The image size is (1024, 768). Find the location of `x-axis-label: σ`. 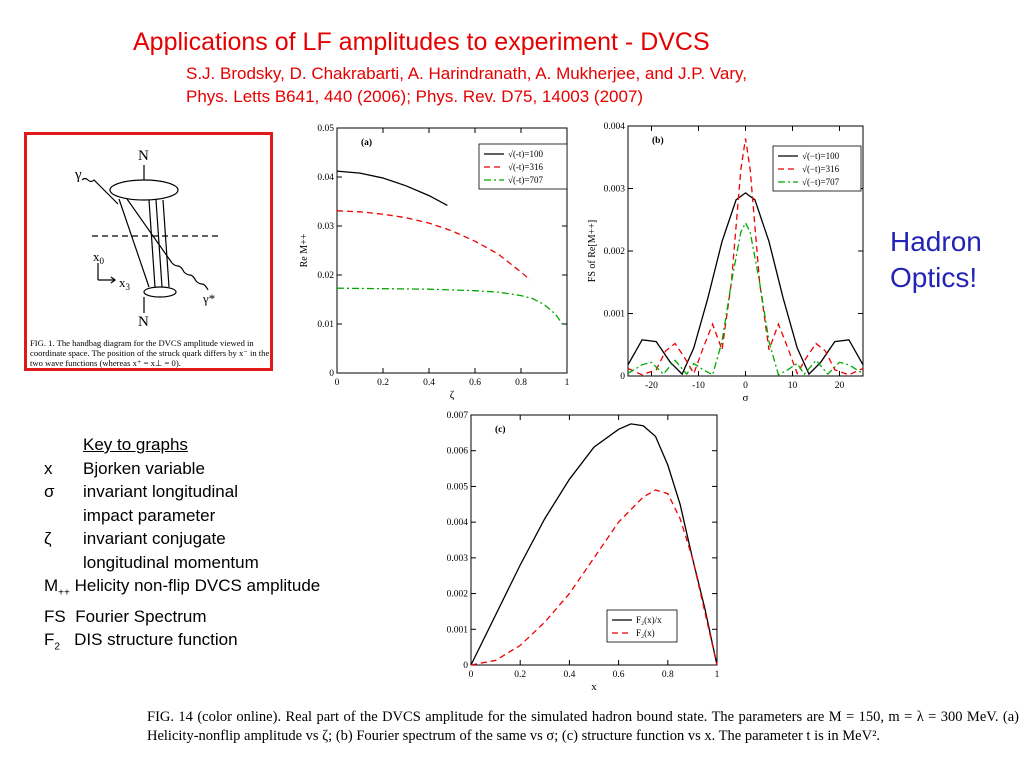

x-axis-label: σ is located at coordinates (746, 398).